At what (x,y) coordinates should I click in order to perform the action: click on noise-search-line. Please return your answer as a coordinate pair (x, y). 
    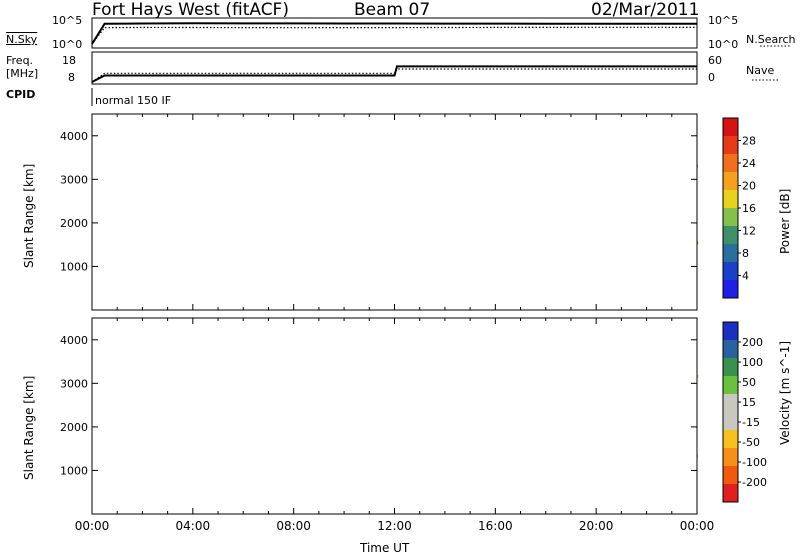
    Looking at the image, I should click on (394, 35).